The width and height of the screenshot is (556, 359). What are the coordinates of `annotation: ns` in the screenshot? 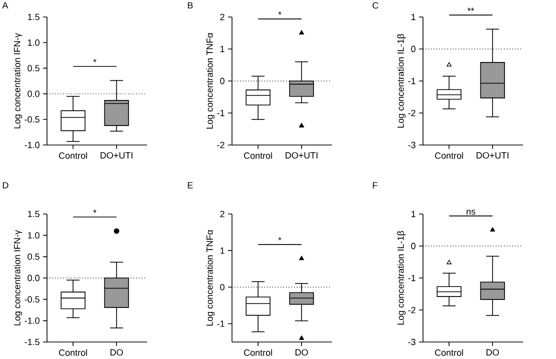 It's located at (471, 212).